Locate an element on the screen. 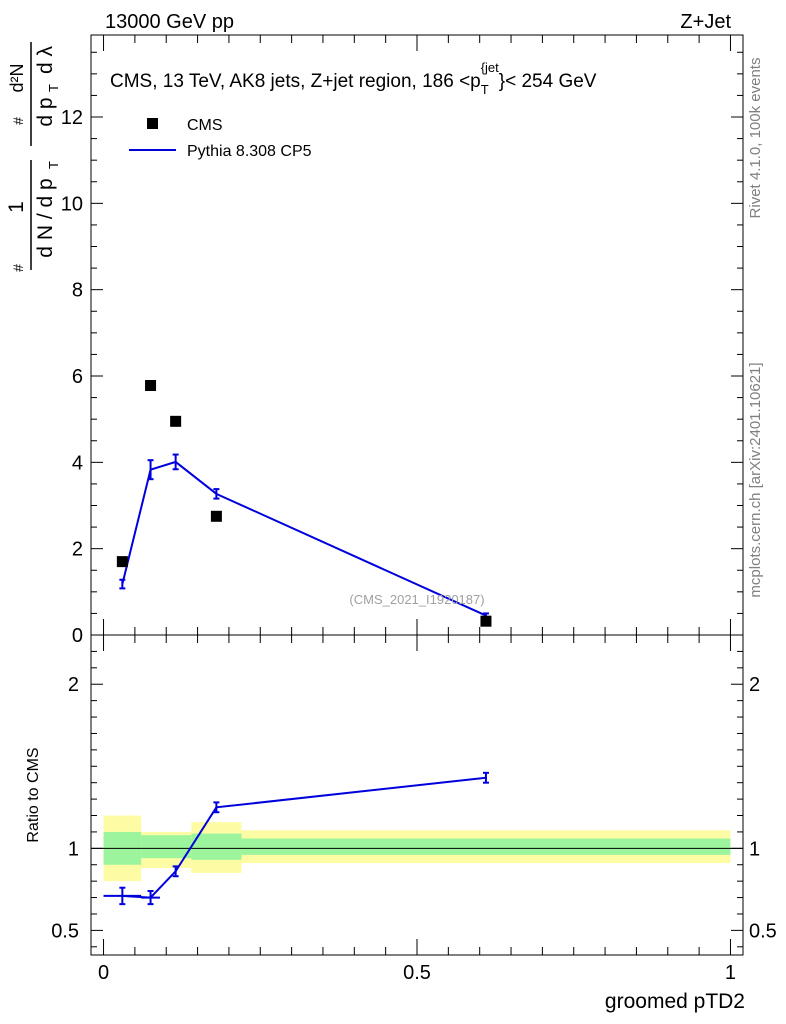 The image size is (786, 1024). x-tick-label: 0.5 is located at coordinates (417, 973).